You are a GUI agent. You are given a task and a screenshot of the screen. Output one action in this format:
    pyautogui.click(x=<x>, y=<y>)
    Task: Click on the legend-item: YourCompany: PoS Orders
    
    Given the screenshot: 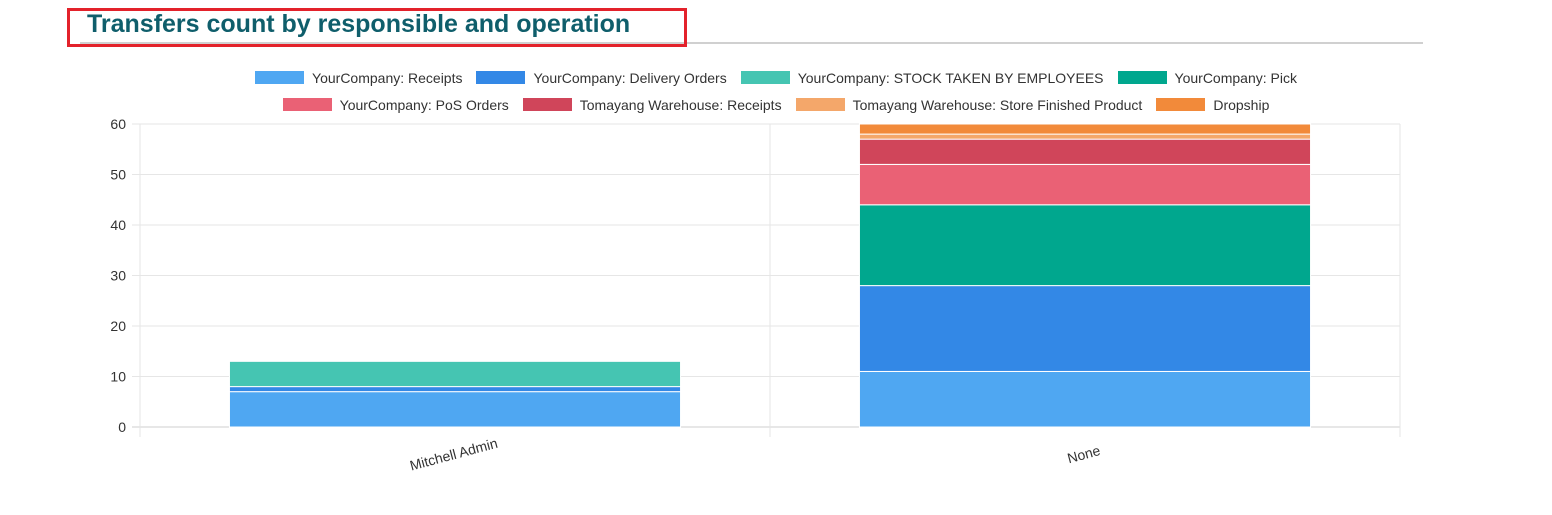 What is the action you would take?
    pyautogui.click(x=395, y=104)
    